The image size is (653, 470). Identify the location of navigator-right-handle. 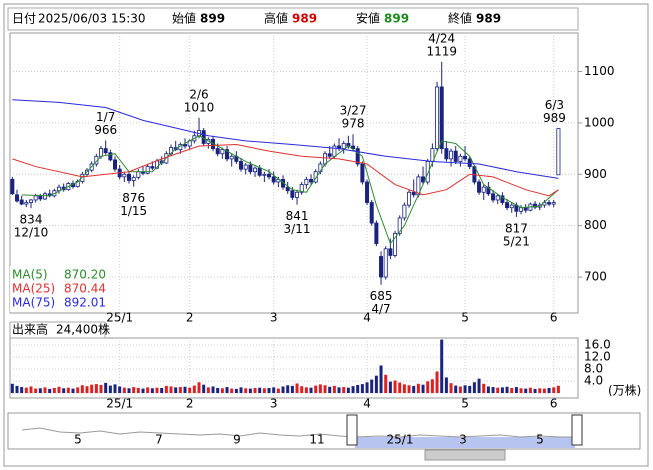
(577, 430).